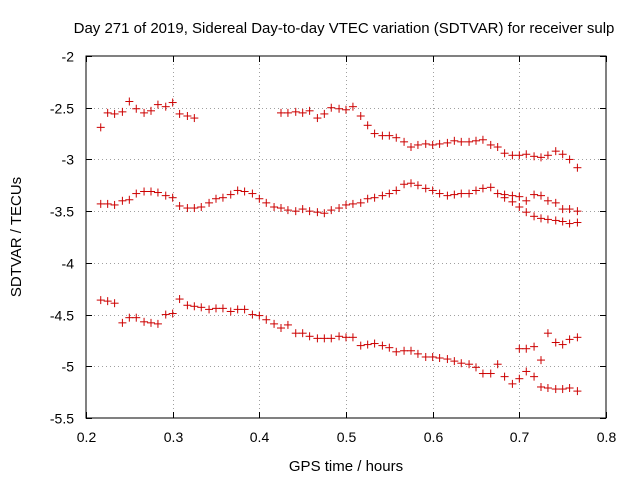 The image size is (640, 480). What do you see at coordinates (62, 419) in the screenshot?
I see `y-tick-label: -5.5` at bounding box center [62, 419].